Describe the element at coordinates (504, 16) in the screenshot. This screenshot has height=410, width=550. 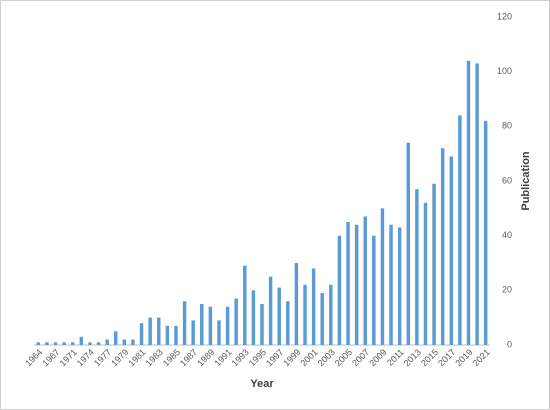
I see `y-tick-label: 120` at that location.